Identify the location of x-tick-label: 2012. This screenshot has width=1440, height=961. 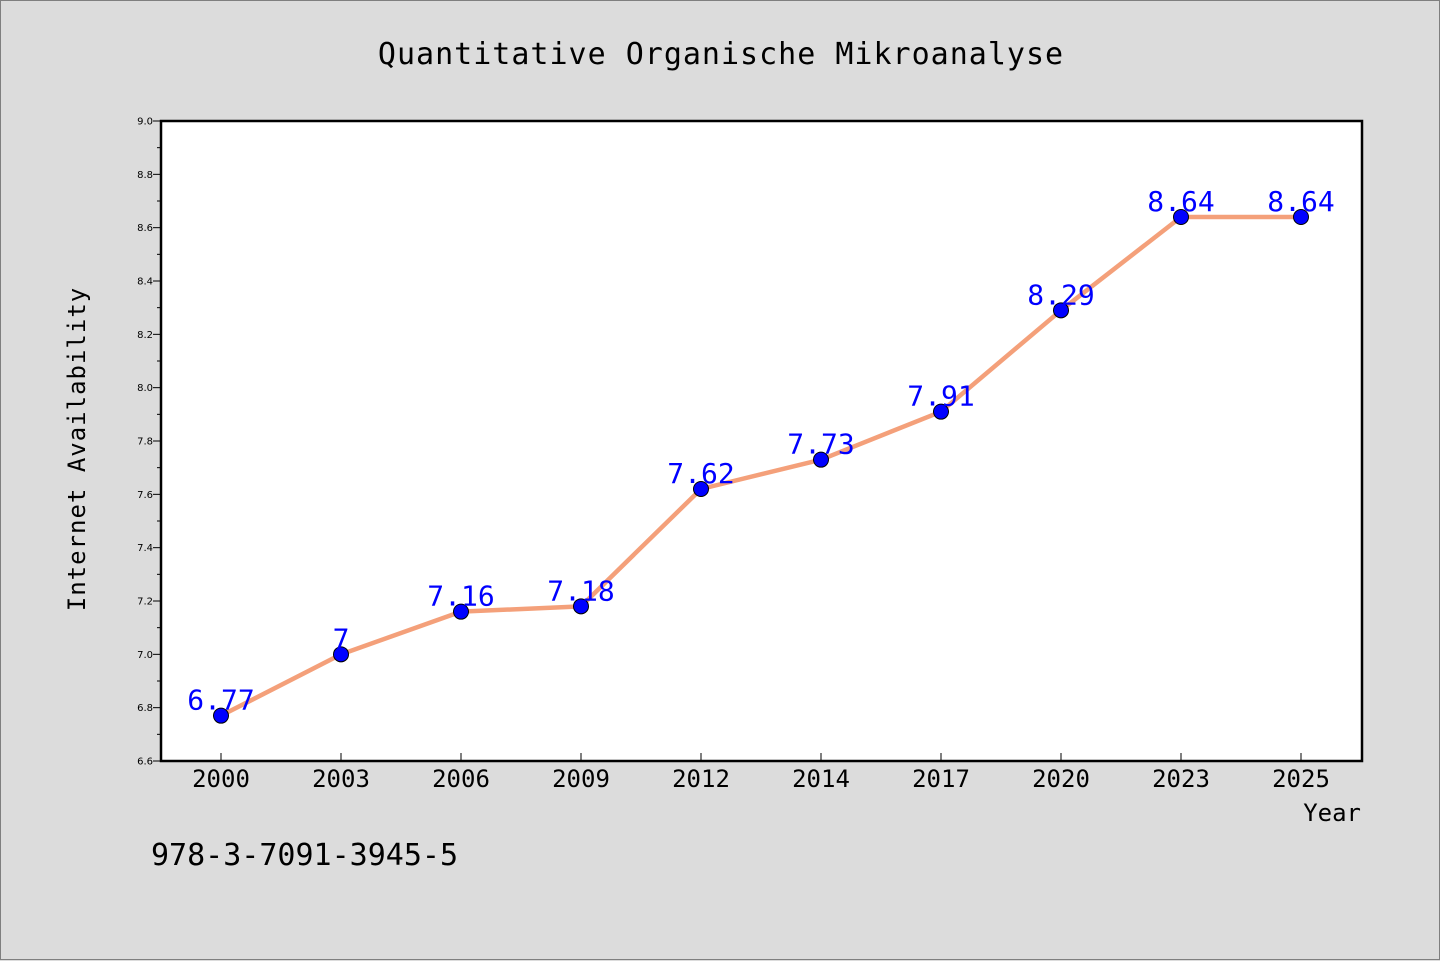
(701, 779).